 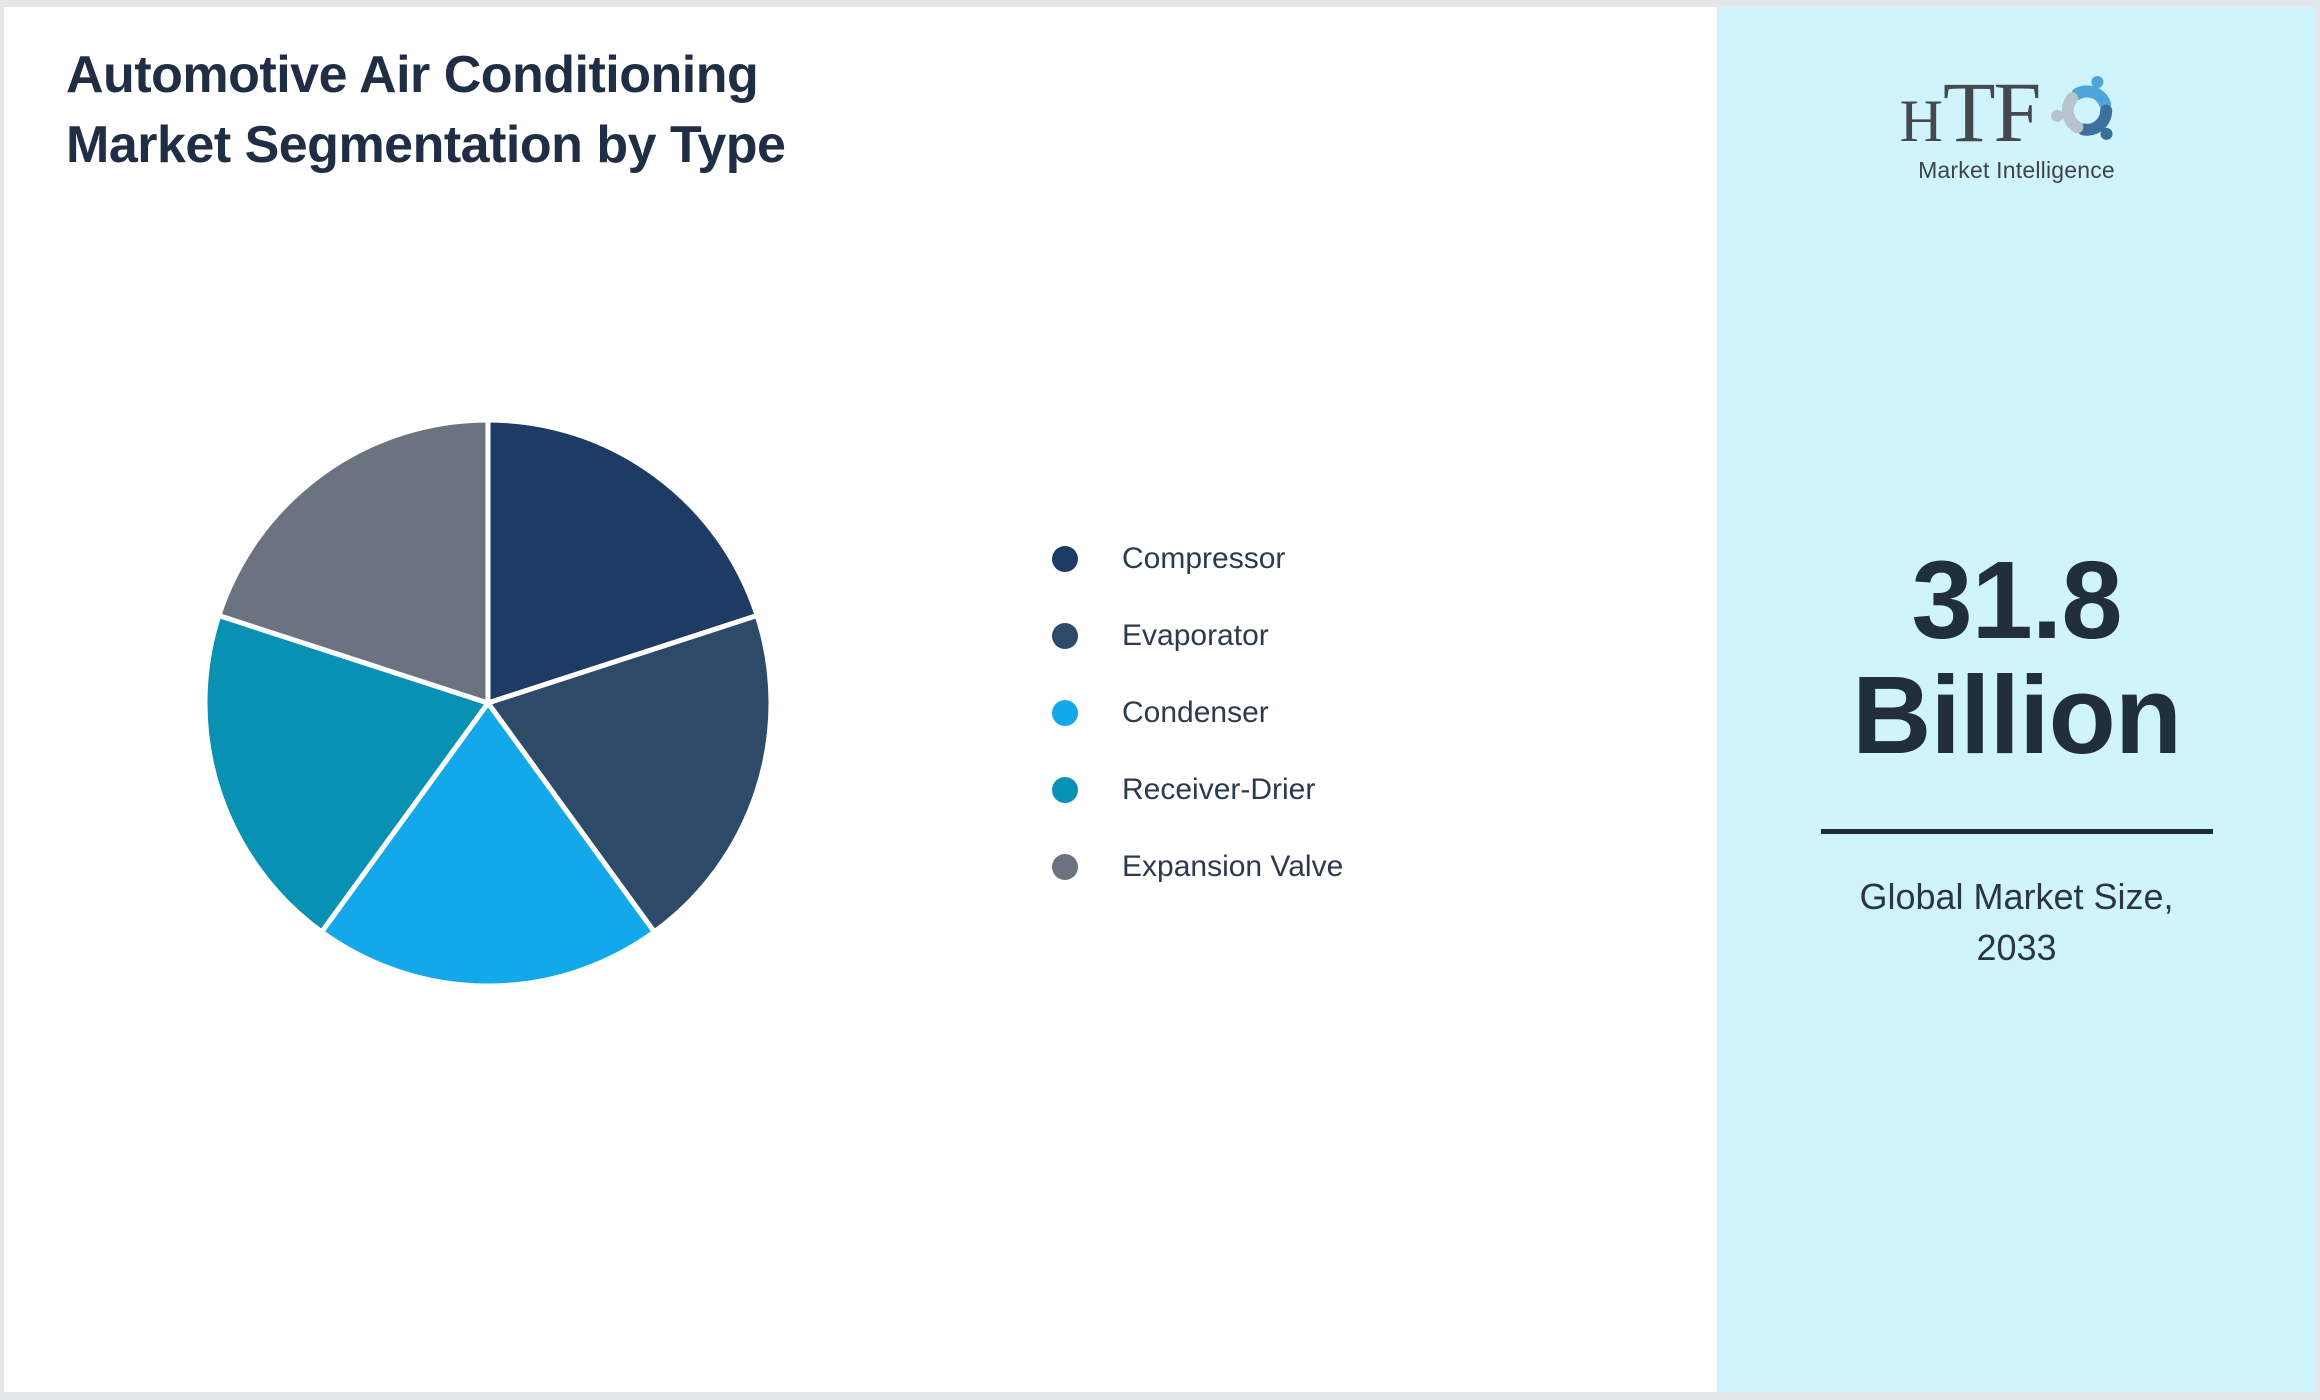 What do you see at coordinates (1204, 558) in the screenshot?
I see `legend-label: Compressor` at bounding box center [1204, 558].